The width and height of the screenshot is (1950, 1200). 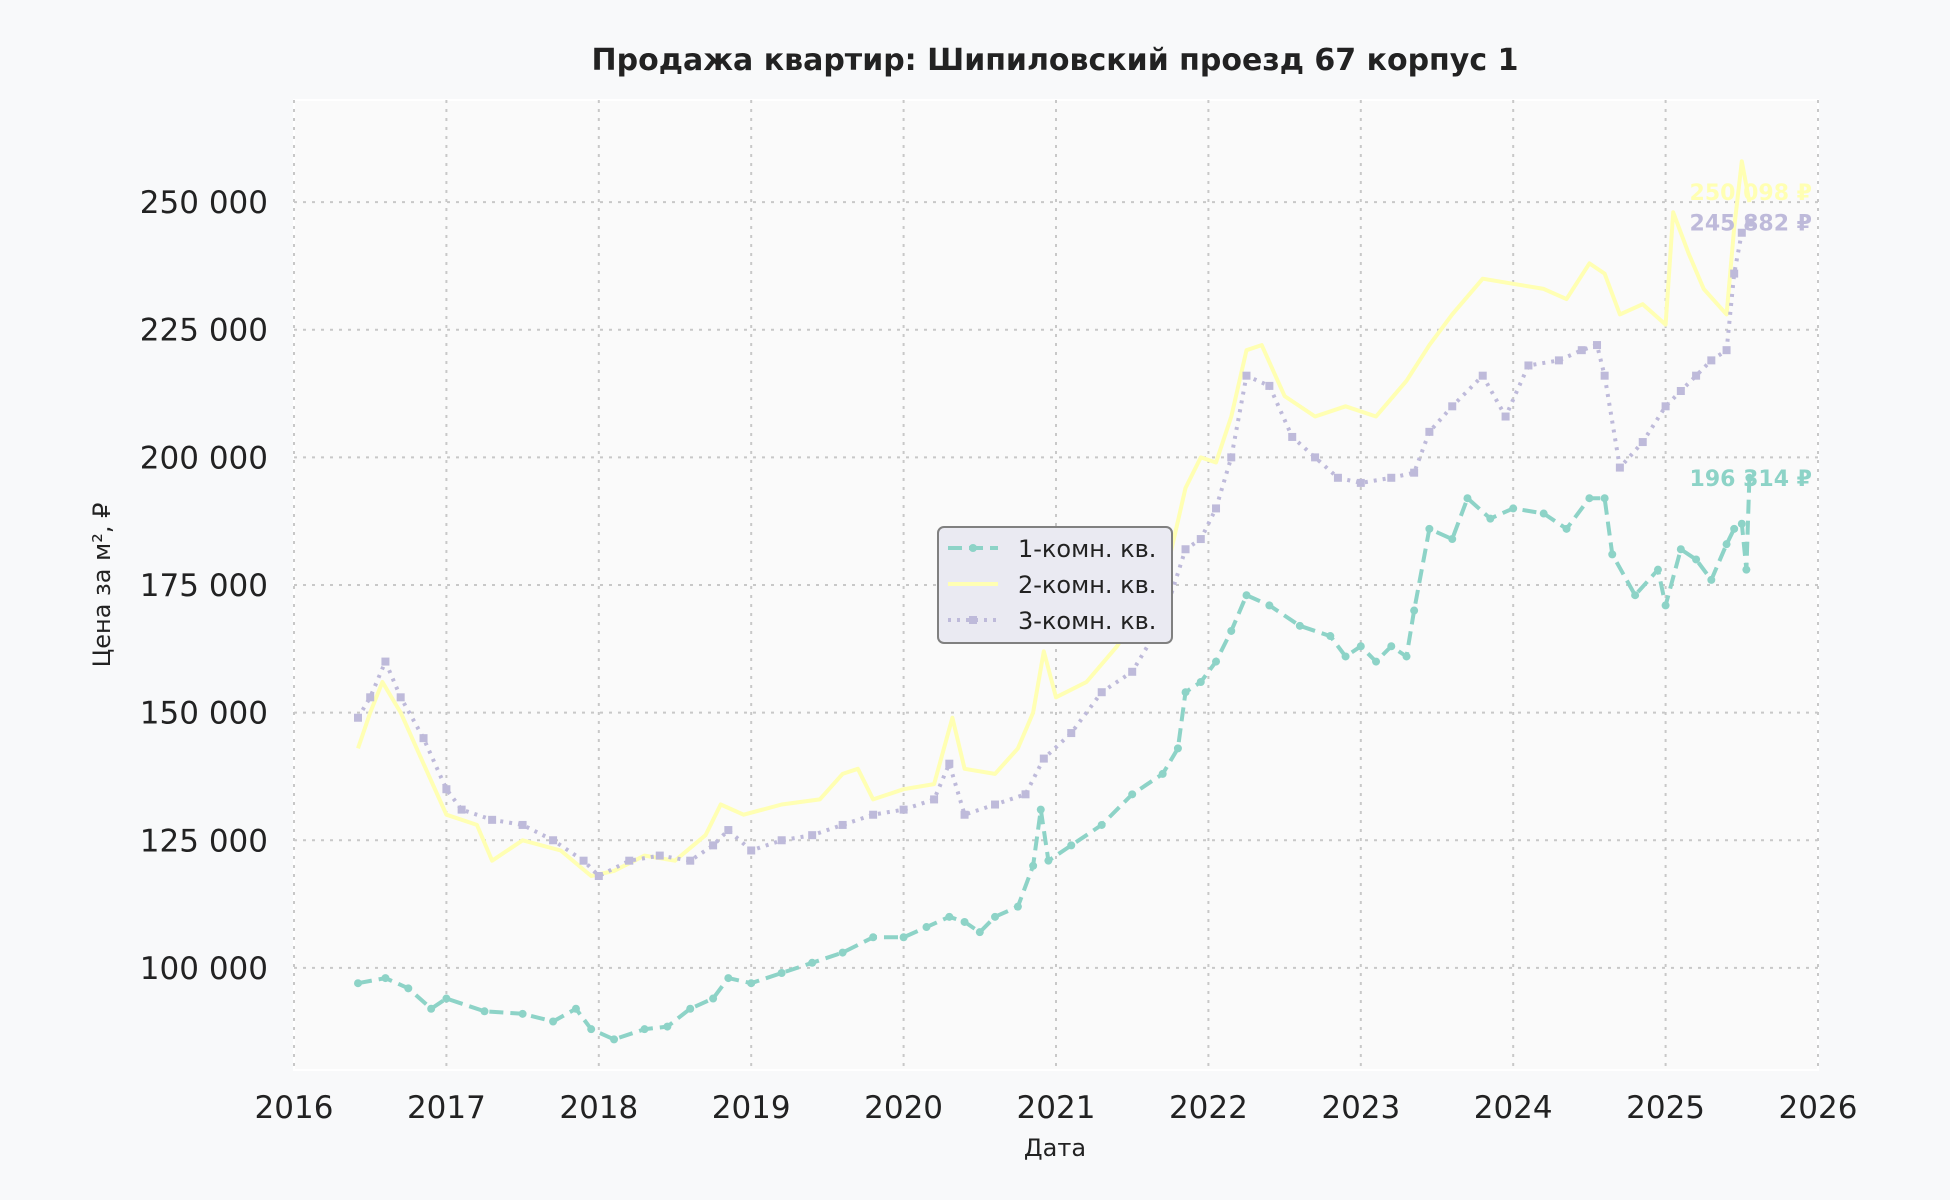 What do you see at coordinates (1056, 1108) in the screenshot?
I see `x-tick-label: 2021` at bounding box center [1056, 1108].